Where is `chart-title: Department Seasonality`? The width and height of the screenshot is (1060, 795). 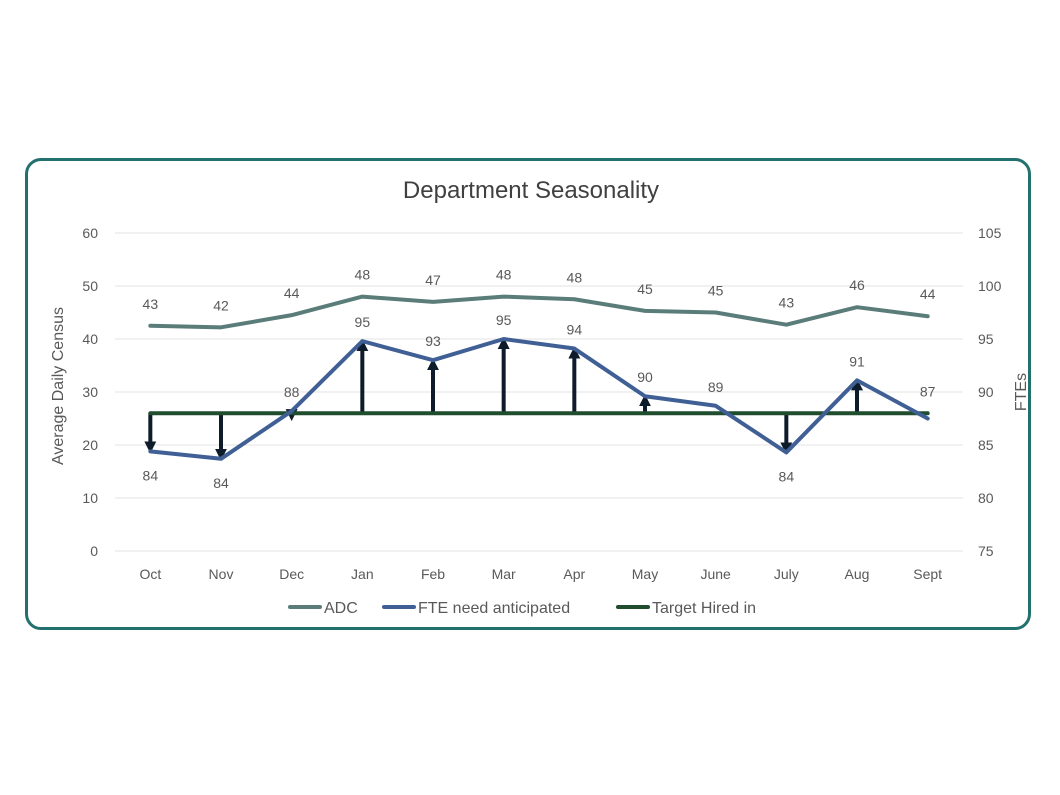 chart-title: Department Seasonality is located at coordinates (531, 190).